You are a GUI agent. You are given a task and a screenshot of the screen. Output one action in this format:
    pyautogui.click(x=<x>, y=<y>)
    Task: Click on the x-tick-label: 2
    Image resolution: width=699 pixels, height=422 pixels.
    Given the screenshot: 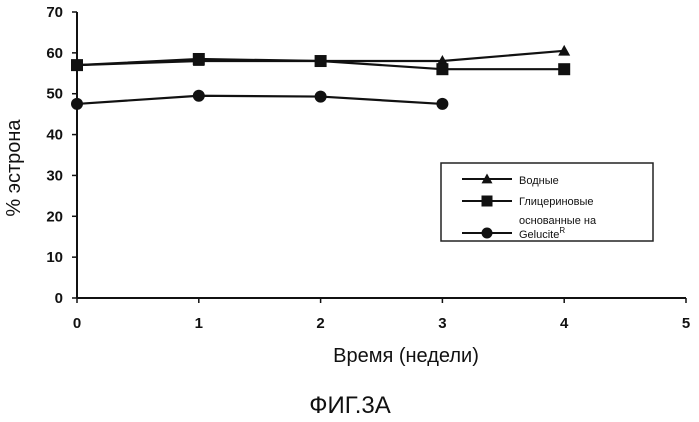 What is the action you would take?
    pyautogui.click(x=320, y=323)
    